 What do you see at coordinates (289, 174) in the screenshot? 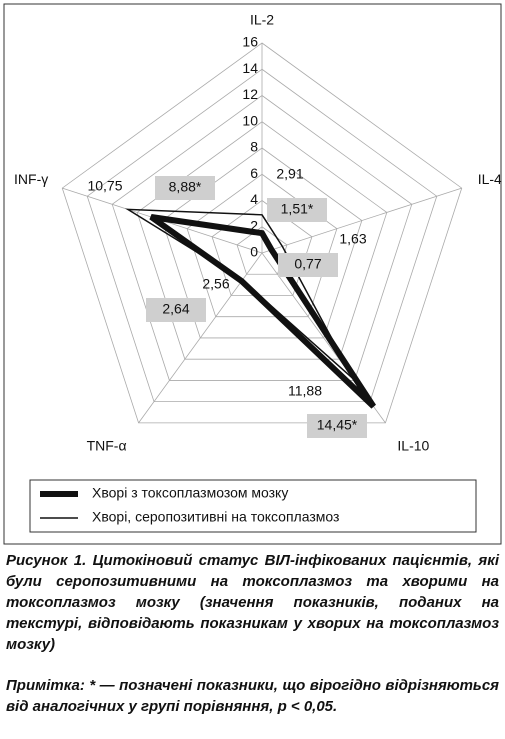
I see `value-label: 2,91` at bounding box center [289, 174].